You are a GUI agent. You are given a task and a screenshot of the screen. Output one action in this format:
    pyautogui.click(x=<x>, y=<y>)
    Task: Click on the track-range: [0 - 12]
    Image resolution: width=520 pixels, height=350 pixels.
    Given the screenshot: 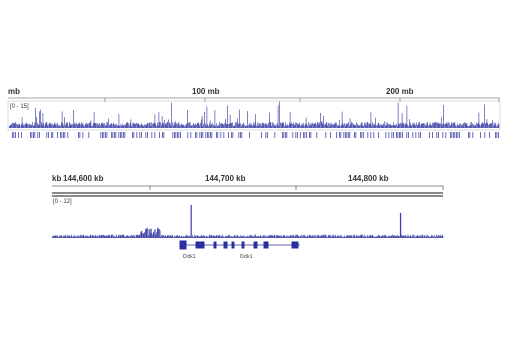 What is the action you would take?
    pyautogui.click(x=62, y=202)
    